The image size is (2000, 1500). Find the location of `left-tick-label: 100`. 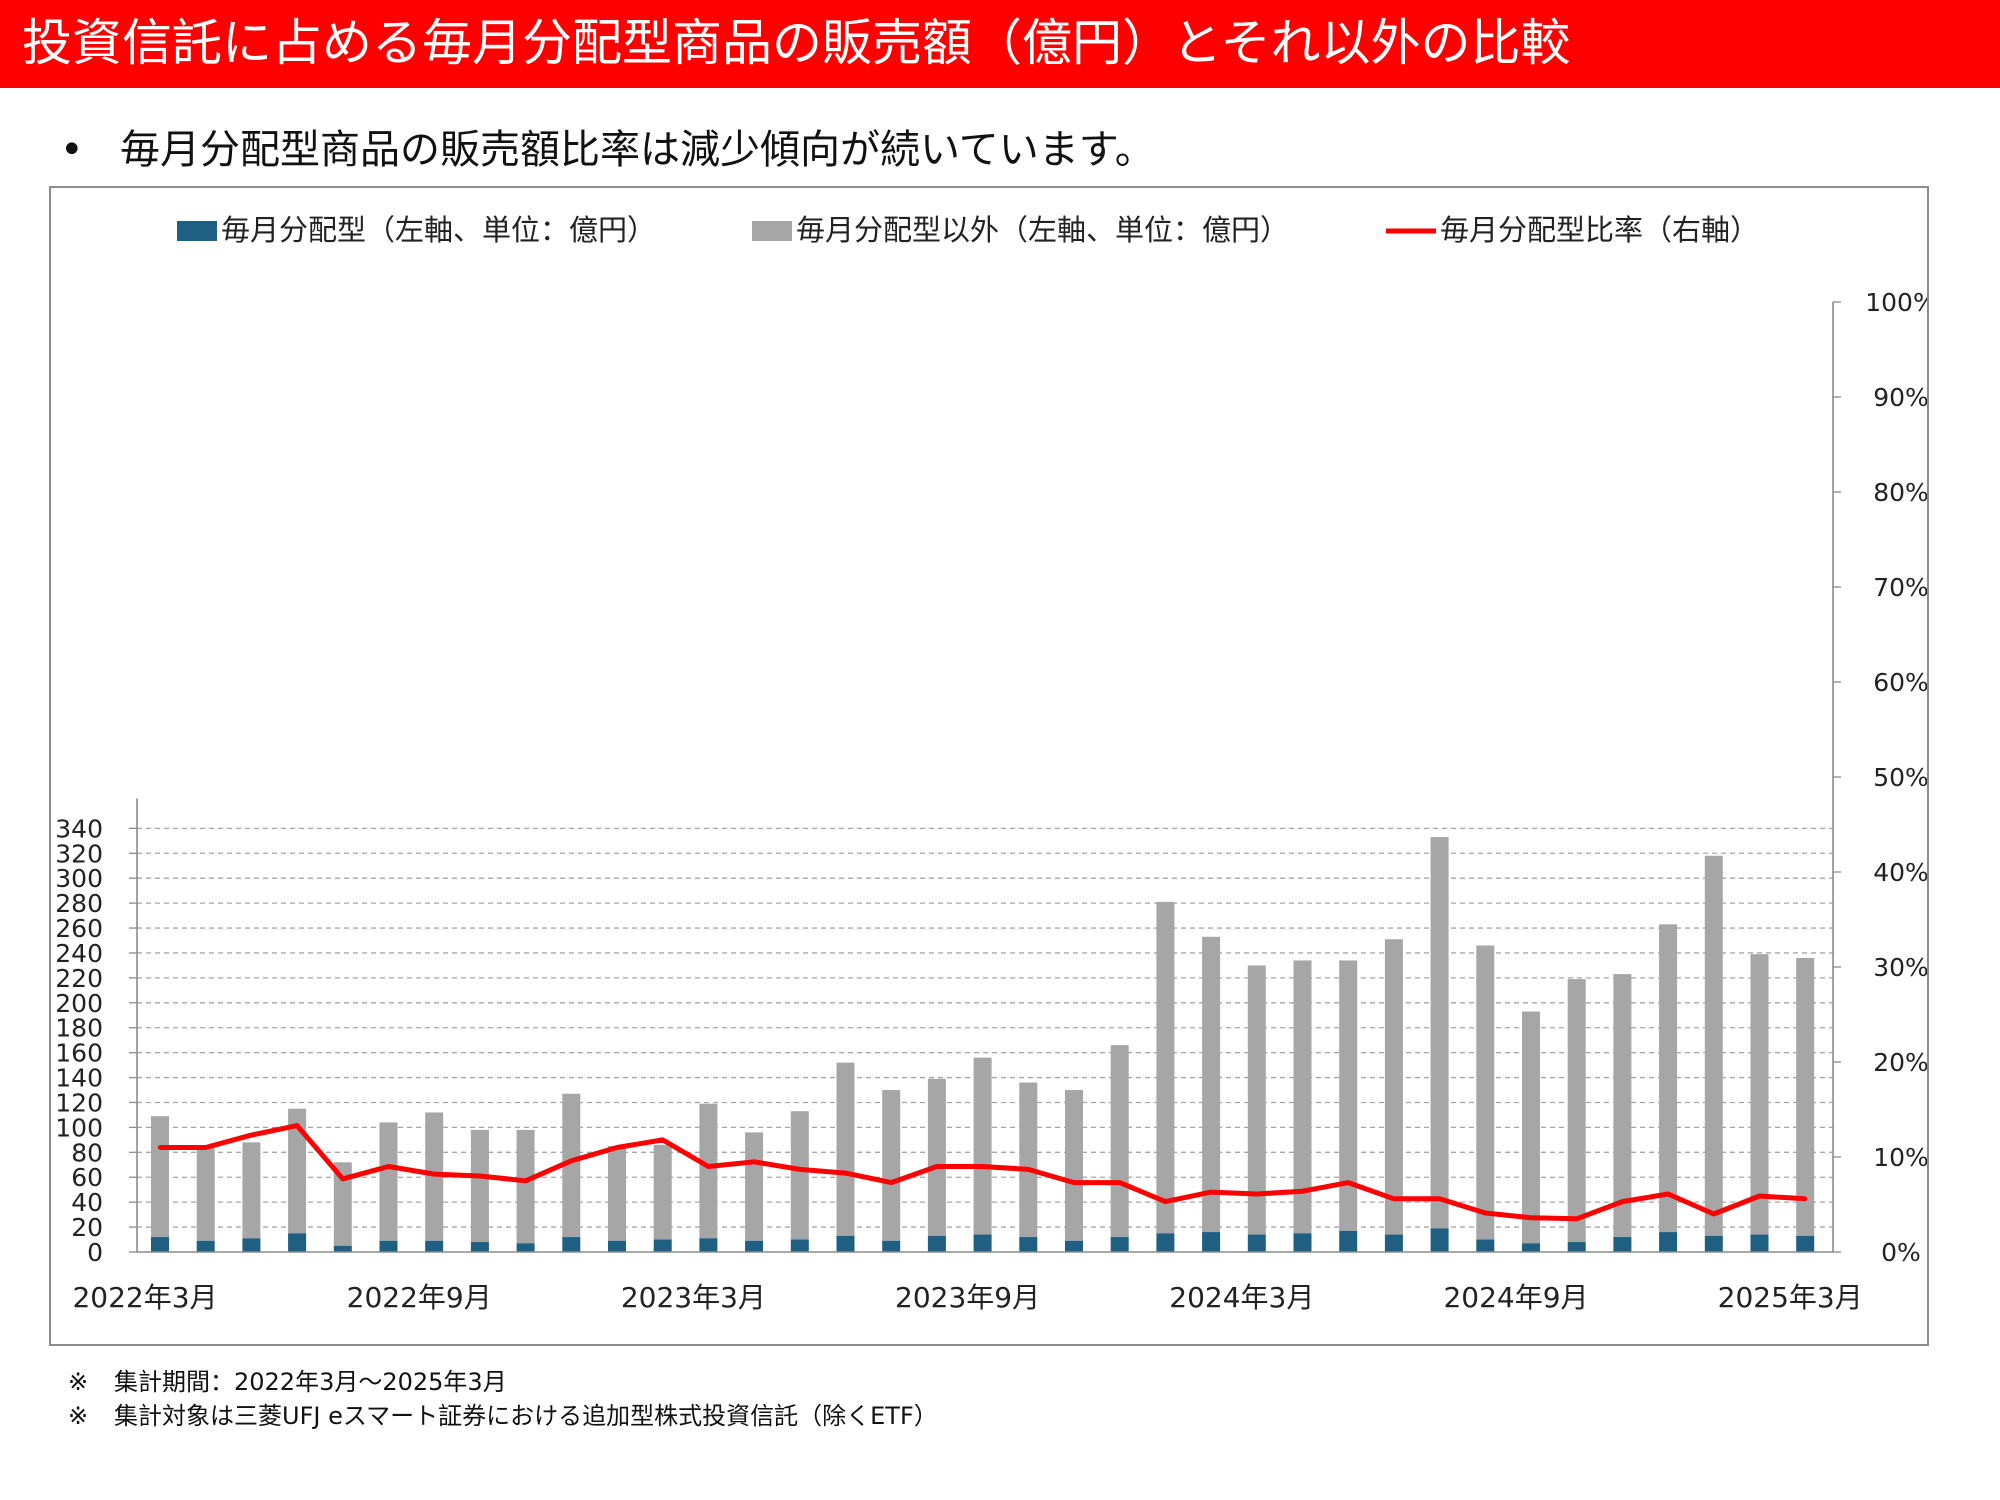

left-tick-label: 100 is located at coordinates (79, 1127).